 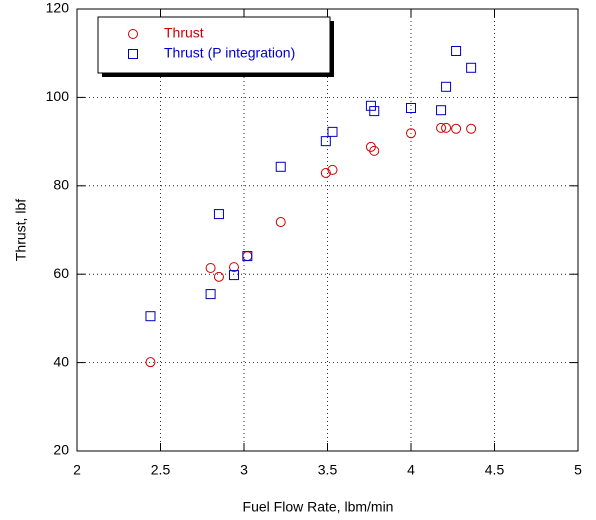 What do you see at coordinates (495, 470) in the screenshot?
I see `x-tick-label: 4.5` at bounding box center [495, 470].